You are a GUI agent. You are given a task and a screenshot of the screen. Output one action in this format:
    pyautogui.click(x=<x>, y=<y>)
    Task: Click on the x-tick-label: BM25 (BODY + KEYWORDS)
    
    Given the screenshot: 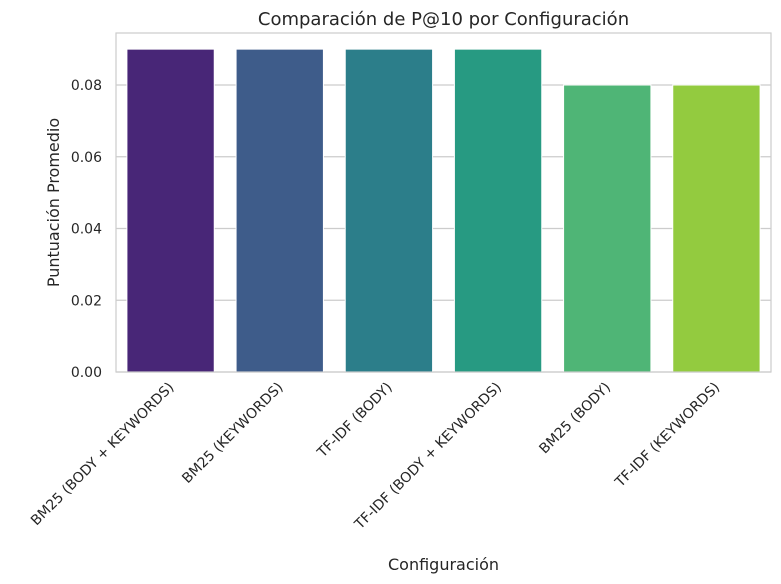 What is the action you would take?
    pyautogui.click(x=102, y=454)
    